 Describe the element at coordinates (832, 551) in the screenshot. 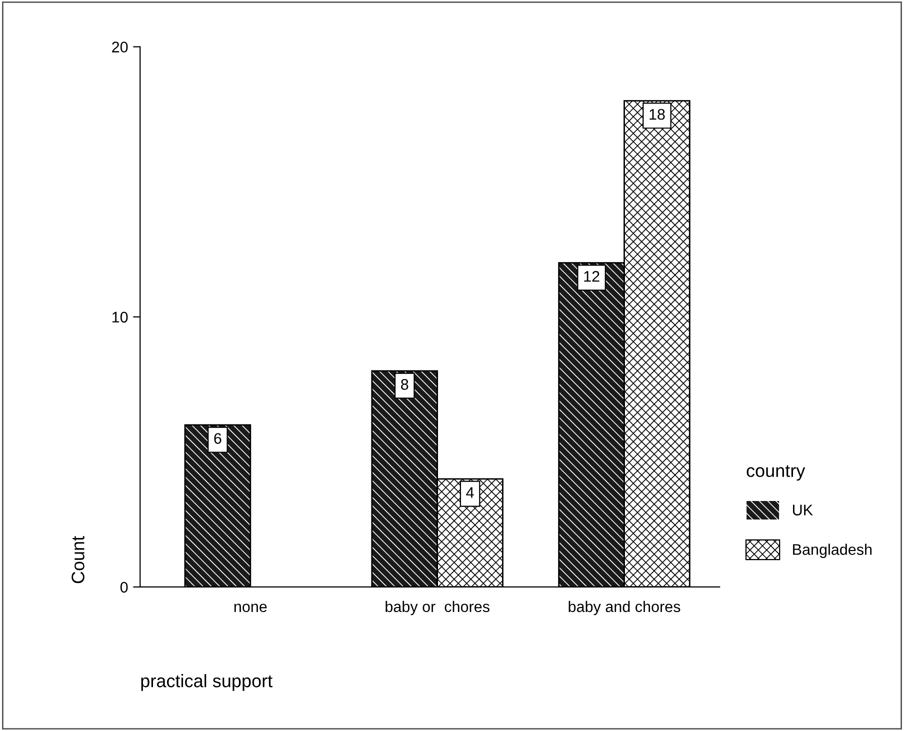

I see `legend-label: Bangladesh` at that location.